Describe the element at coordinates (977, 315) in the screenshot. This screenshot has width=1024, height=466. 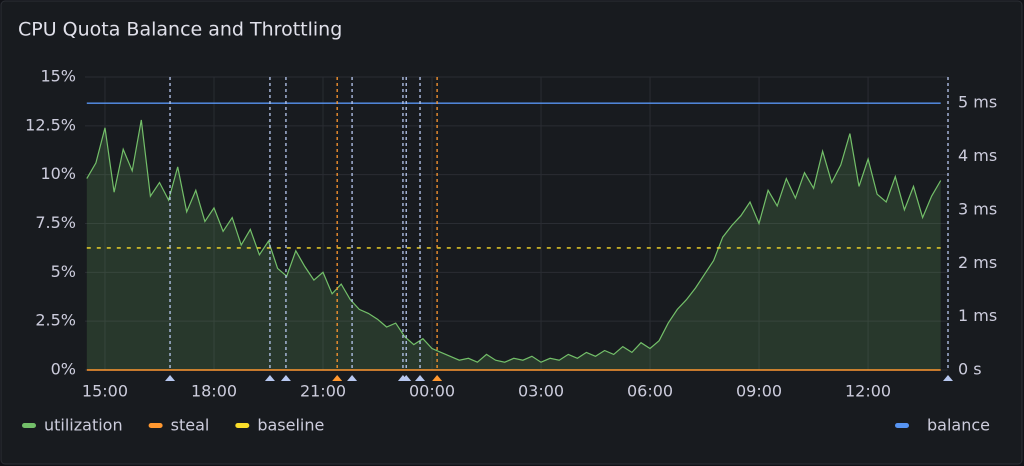
I see `y2-tick-label: 1 ms` at that location.